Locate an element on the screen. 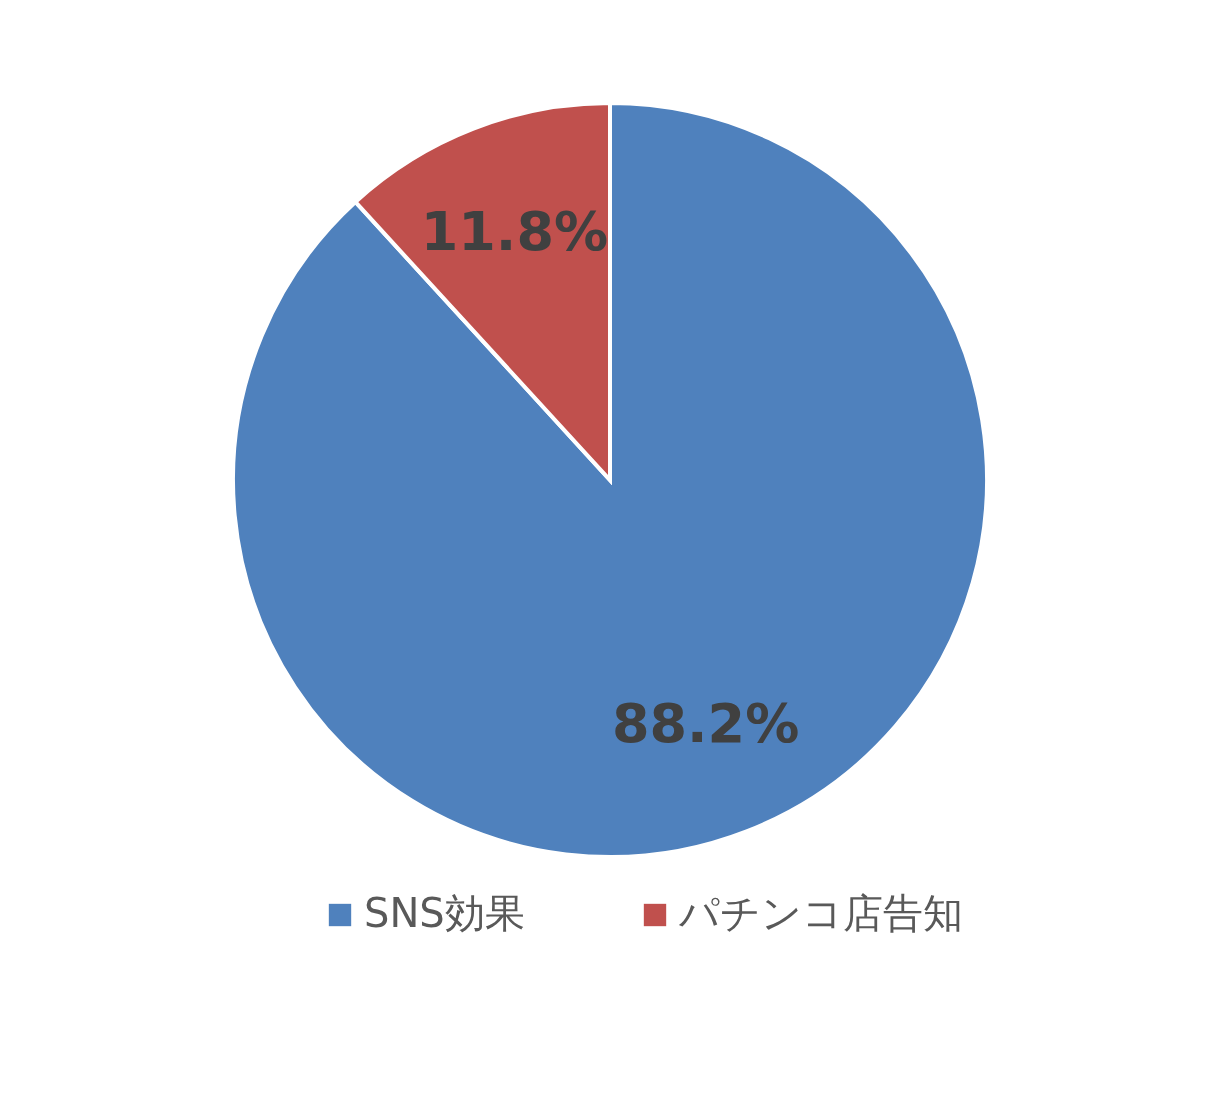  legend-label: SNS効果 is located at coordinates (444, 913).